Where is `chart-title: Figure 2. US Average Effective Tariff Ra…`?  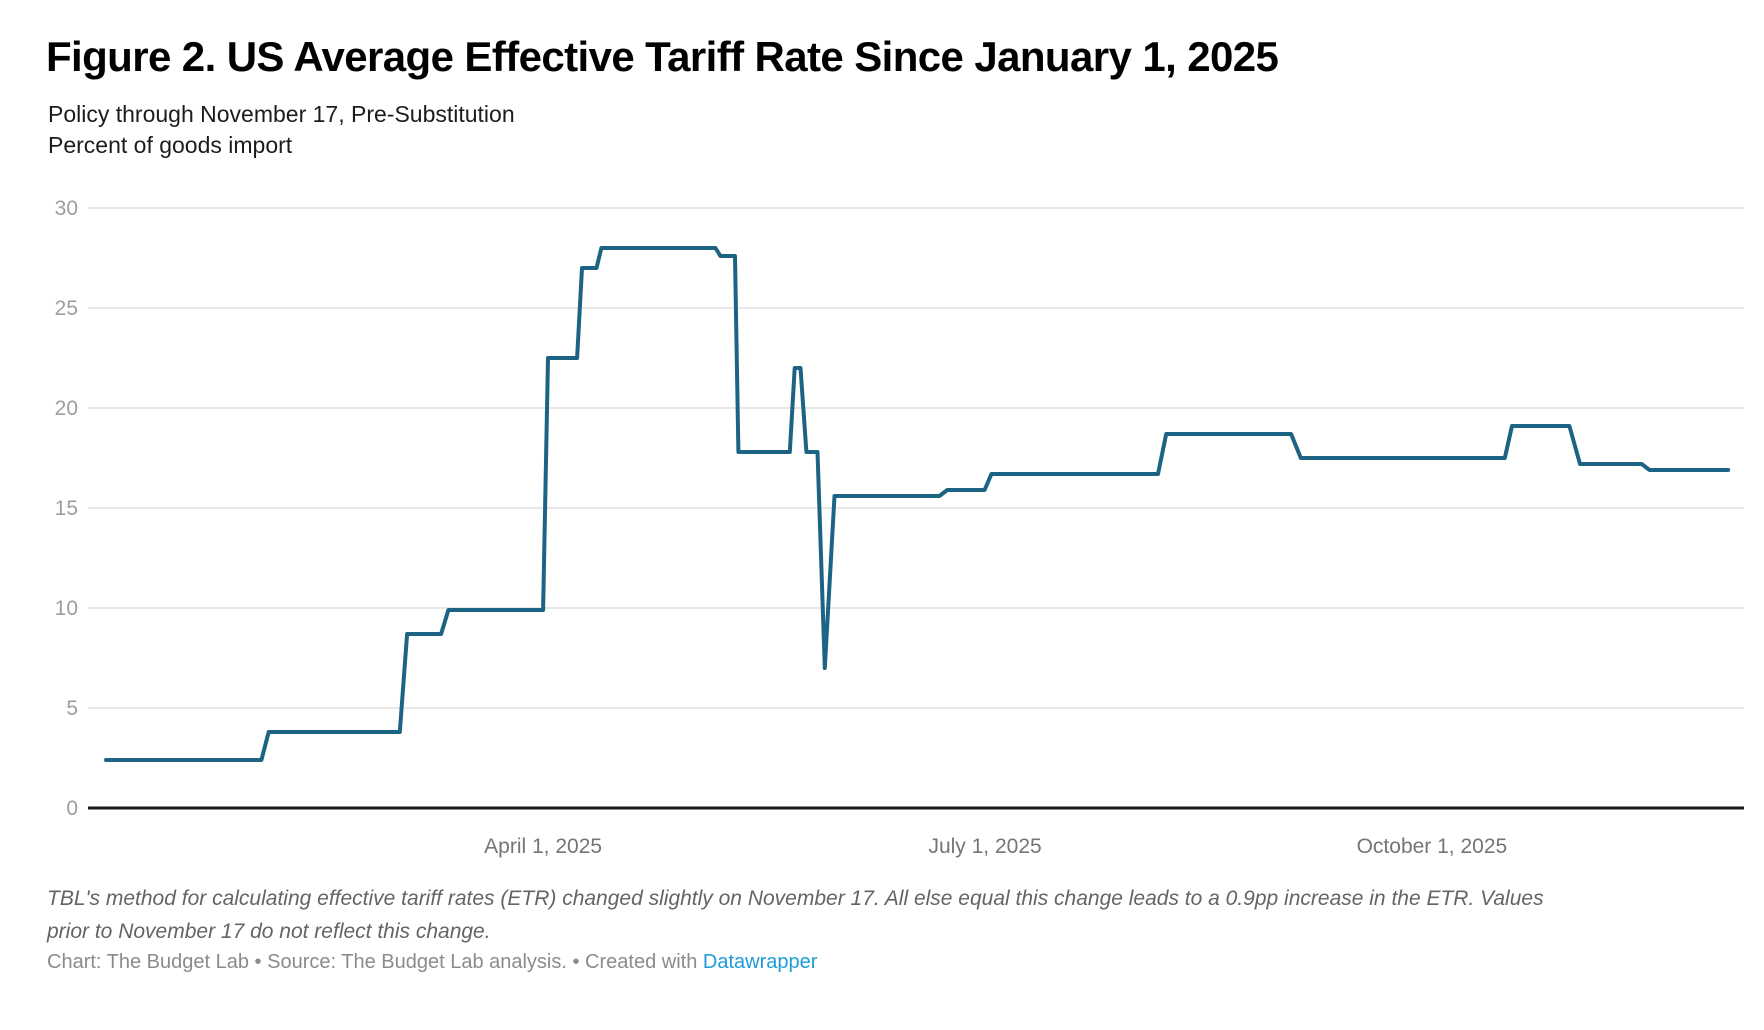
chart-title: Figure 2. US Average Effective Tariff Ra… is located at coordinates (662, 56).